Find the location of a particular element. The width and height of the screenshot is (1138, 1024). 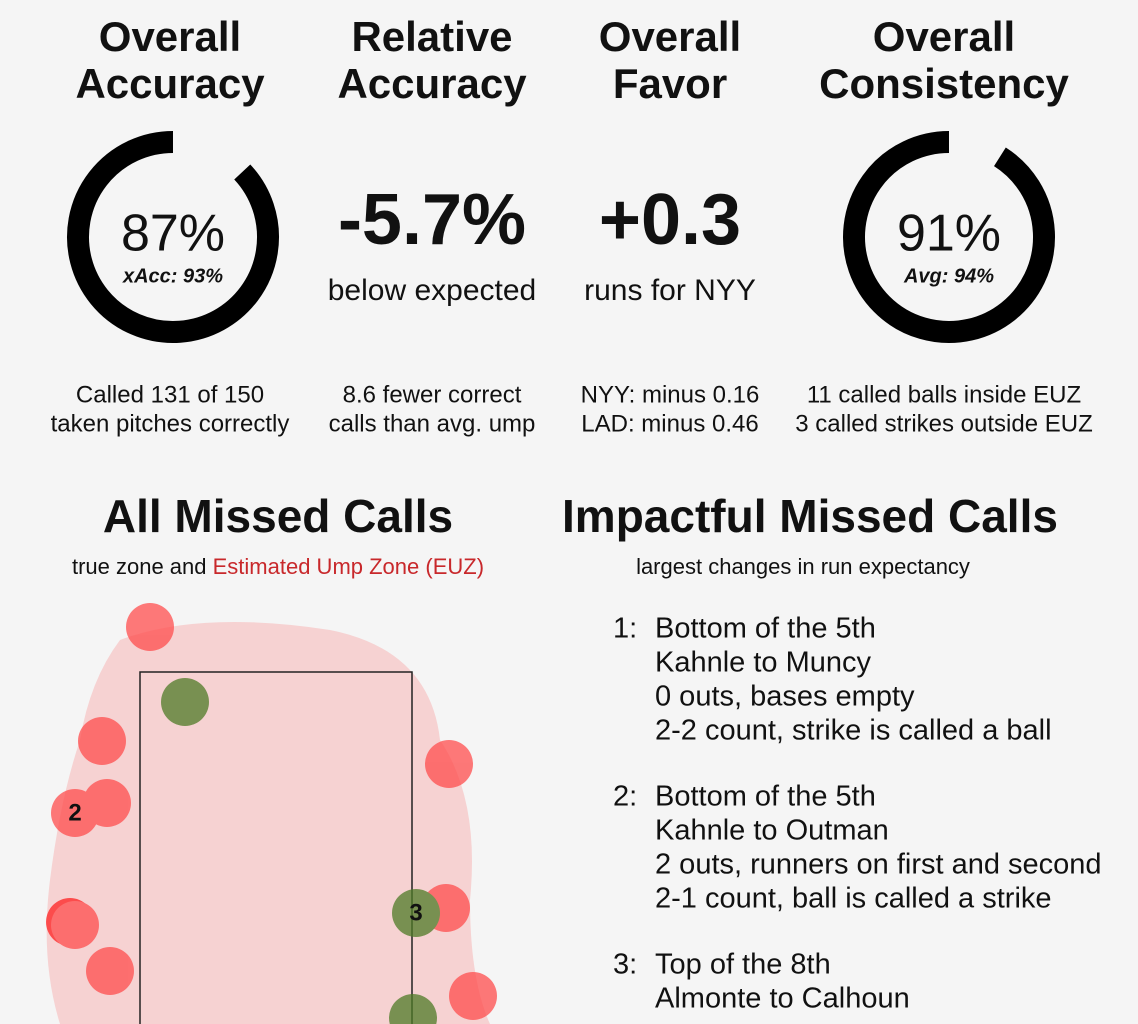

metric-title: Favor is located at coordinates (670, 83).